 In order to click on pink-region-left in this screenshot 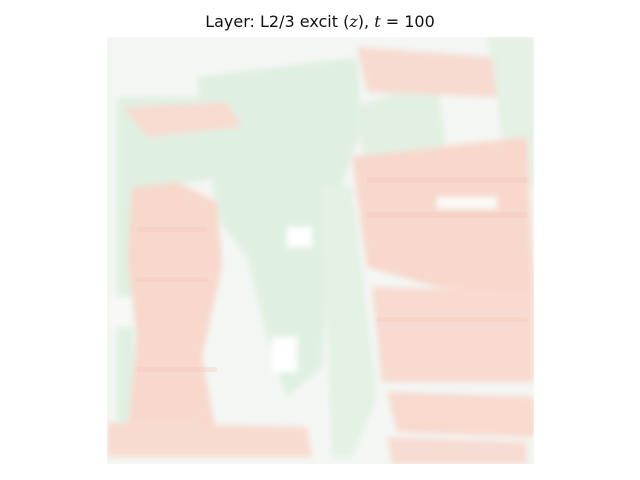, I will do `click(174, 314)`.